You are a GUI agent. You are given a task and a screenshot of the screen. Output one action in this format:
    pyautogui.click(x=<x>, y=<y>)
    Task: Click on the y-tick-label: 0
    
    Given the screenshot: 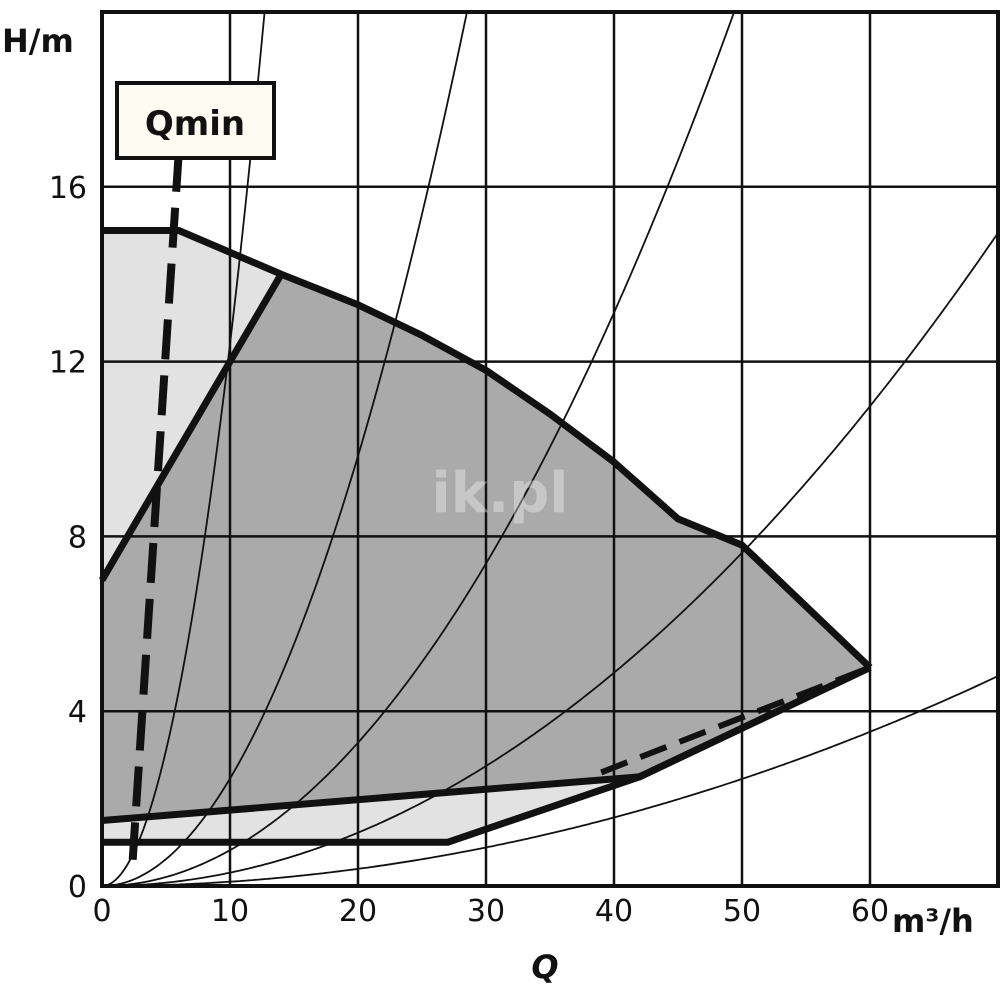 What is the action you would take?
    pyautogui.click(x=77, y=887)
    